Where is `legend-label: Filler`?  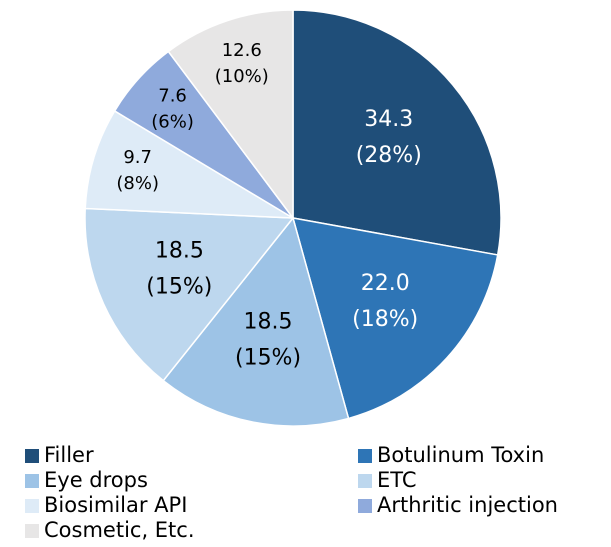
legend-label: Filler is located at coordinates (69, 455).